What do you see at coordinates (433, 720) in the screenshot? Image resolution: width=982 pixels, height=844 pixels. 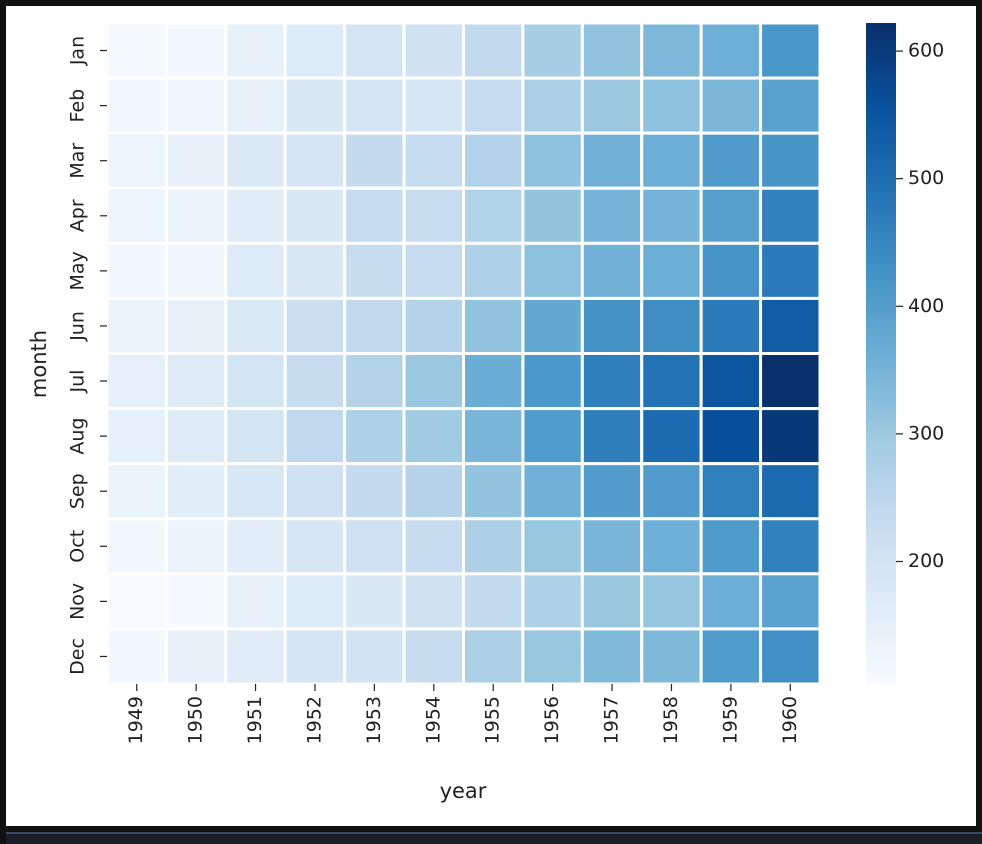 I see `x-tick-label: 1954` at bounding box center [433, 720].